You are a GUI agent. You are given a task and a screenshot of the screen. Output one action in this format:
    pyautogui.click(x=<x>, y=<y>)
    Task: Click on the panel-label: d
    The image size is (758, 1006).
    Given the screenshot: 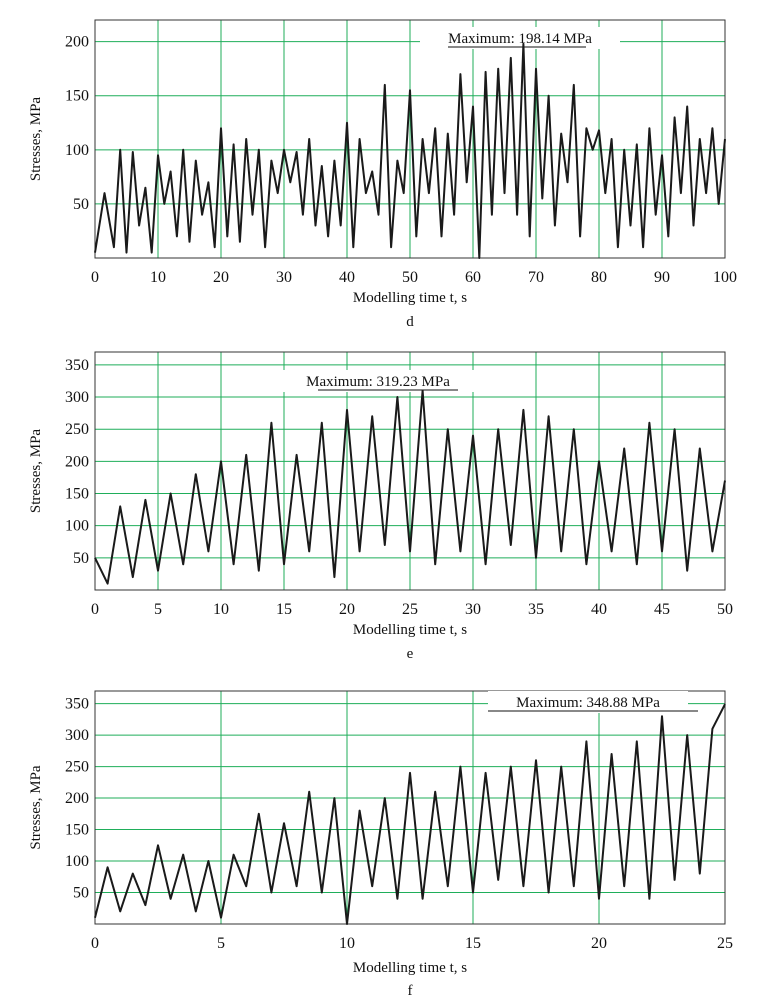 What is the action you would take?
    pyautogui.click(x=410, y=322)
    